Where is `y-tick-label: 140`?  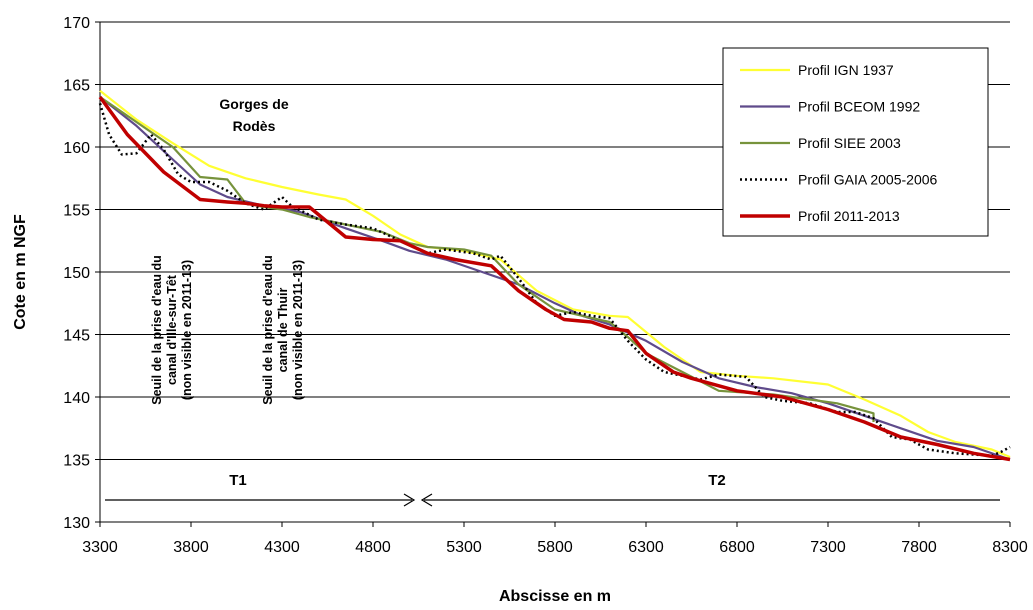 y-tick-label: 140 is located at coordinates (76, 398).